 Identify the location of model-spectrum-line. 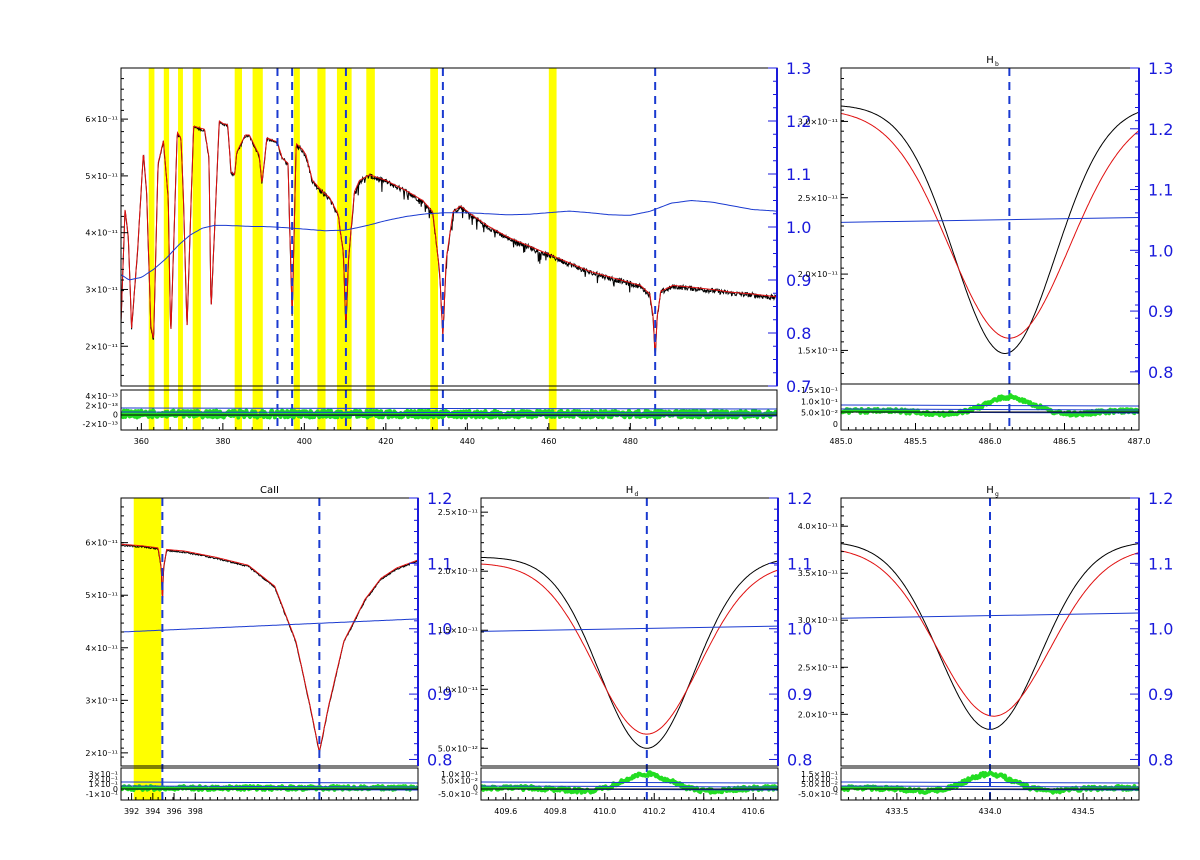
(269, 647).